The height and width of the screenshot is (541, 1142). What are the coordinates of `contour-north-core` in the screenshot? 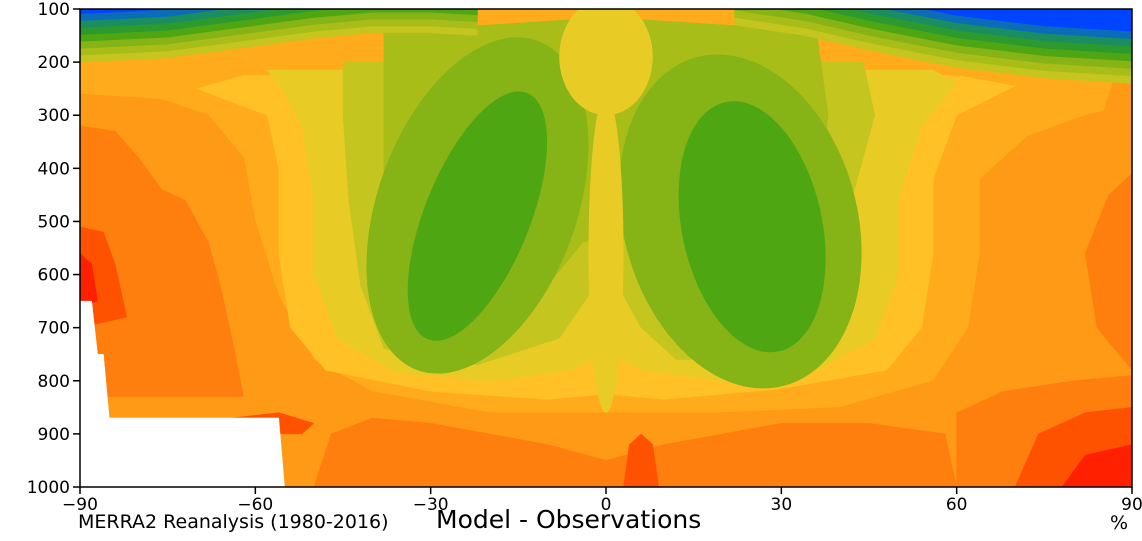 It's located at (752, 227).